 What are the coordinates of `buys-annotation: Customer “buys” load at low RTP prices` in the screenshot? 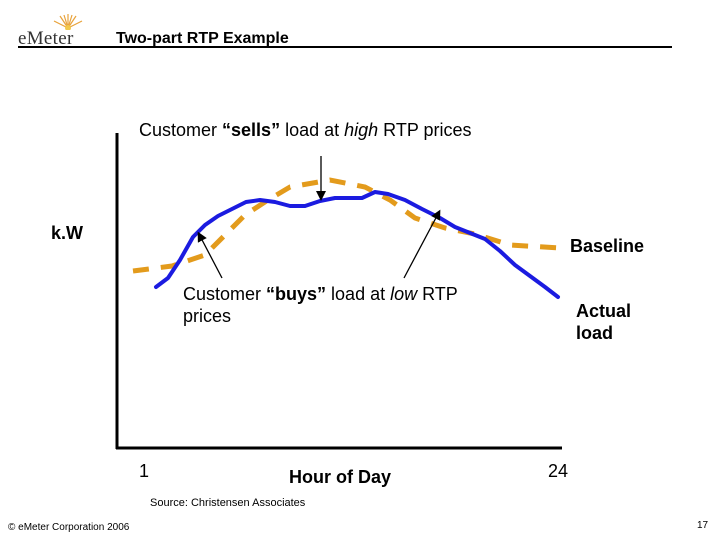 It's located at (320, 305).